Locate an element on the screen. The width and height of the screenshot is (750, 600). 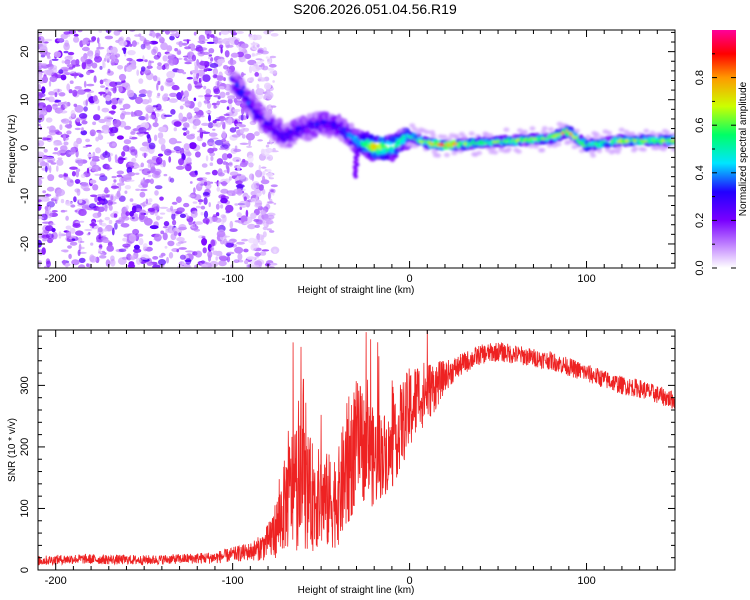
colorbar-tick-label: 0.0 is located at coordinates (700, 267).